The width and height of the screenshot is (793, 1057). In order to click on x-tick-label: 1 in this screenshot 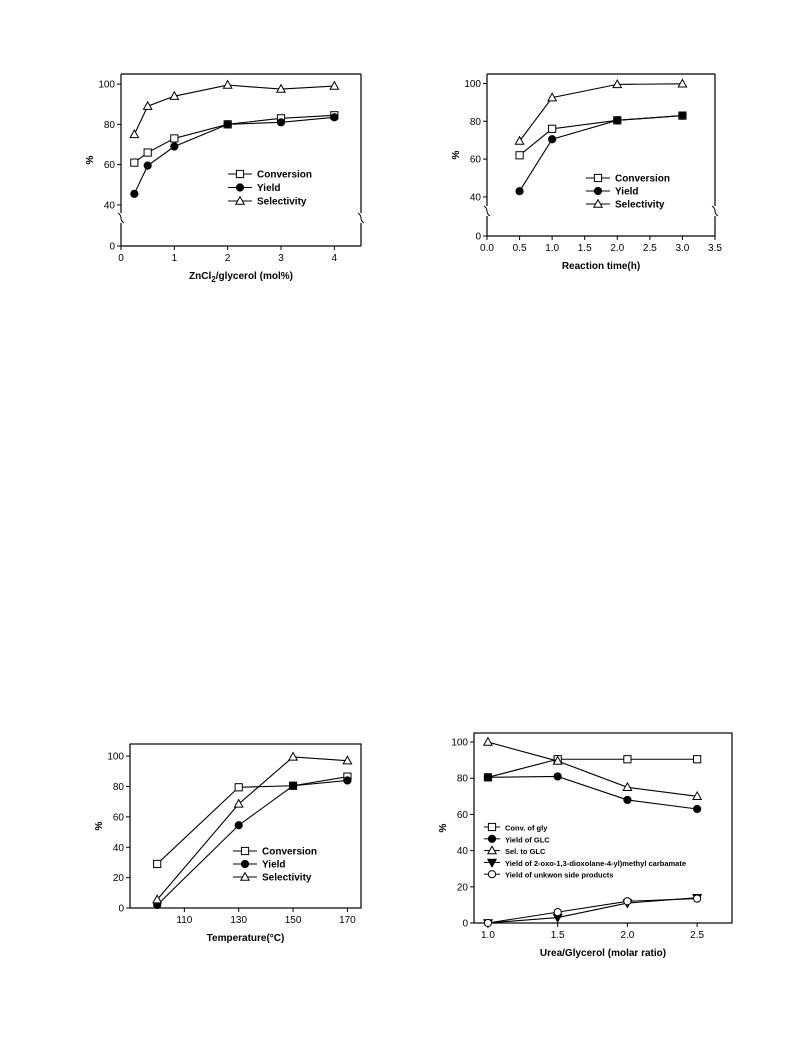, I will do `click(175, 258)`.